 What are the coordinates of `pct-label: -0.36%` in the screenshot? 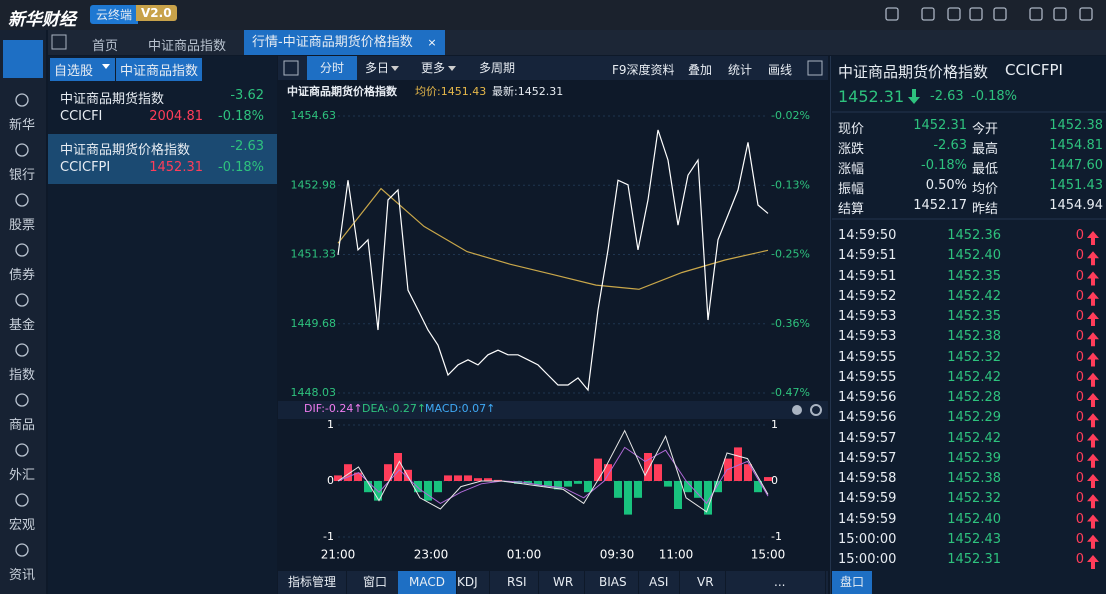 It's located at (790, 323).